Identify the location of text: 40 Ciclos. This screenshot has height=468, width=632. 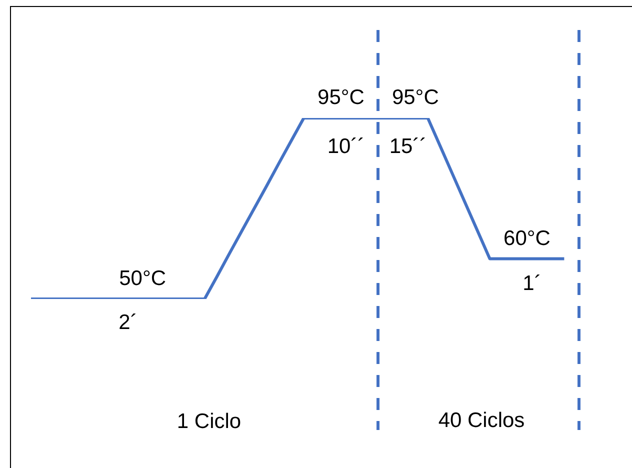
(481, 420).